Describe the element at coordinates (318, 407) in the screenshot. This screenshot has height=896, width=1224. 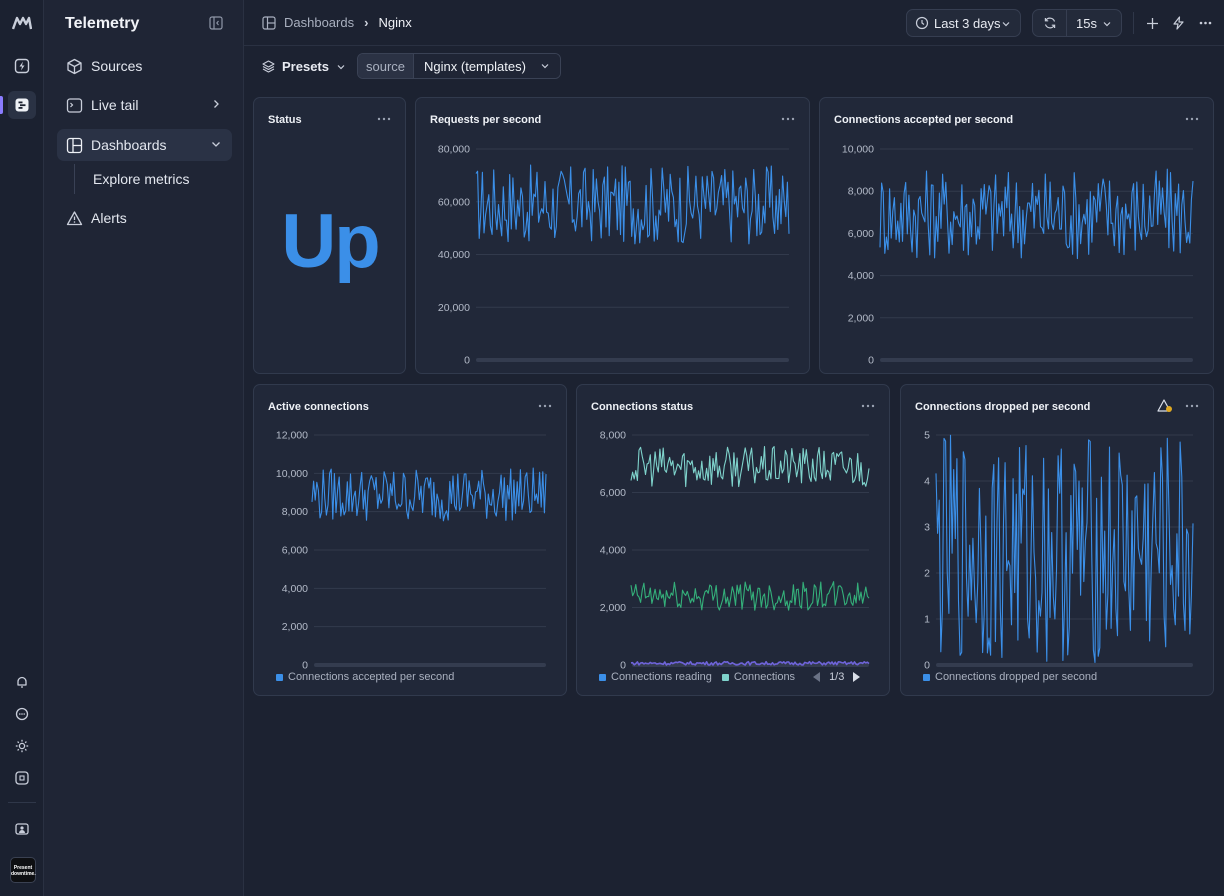
I see `panel-title: Active connections` at that location.